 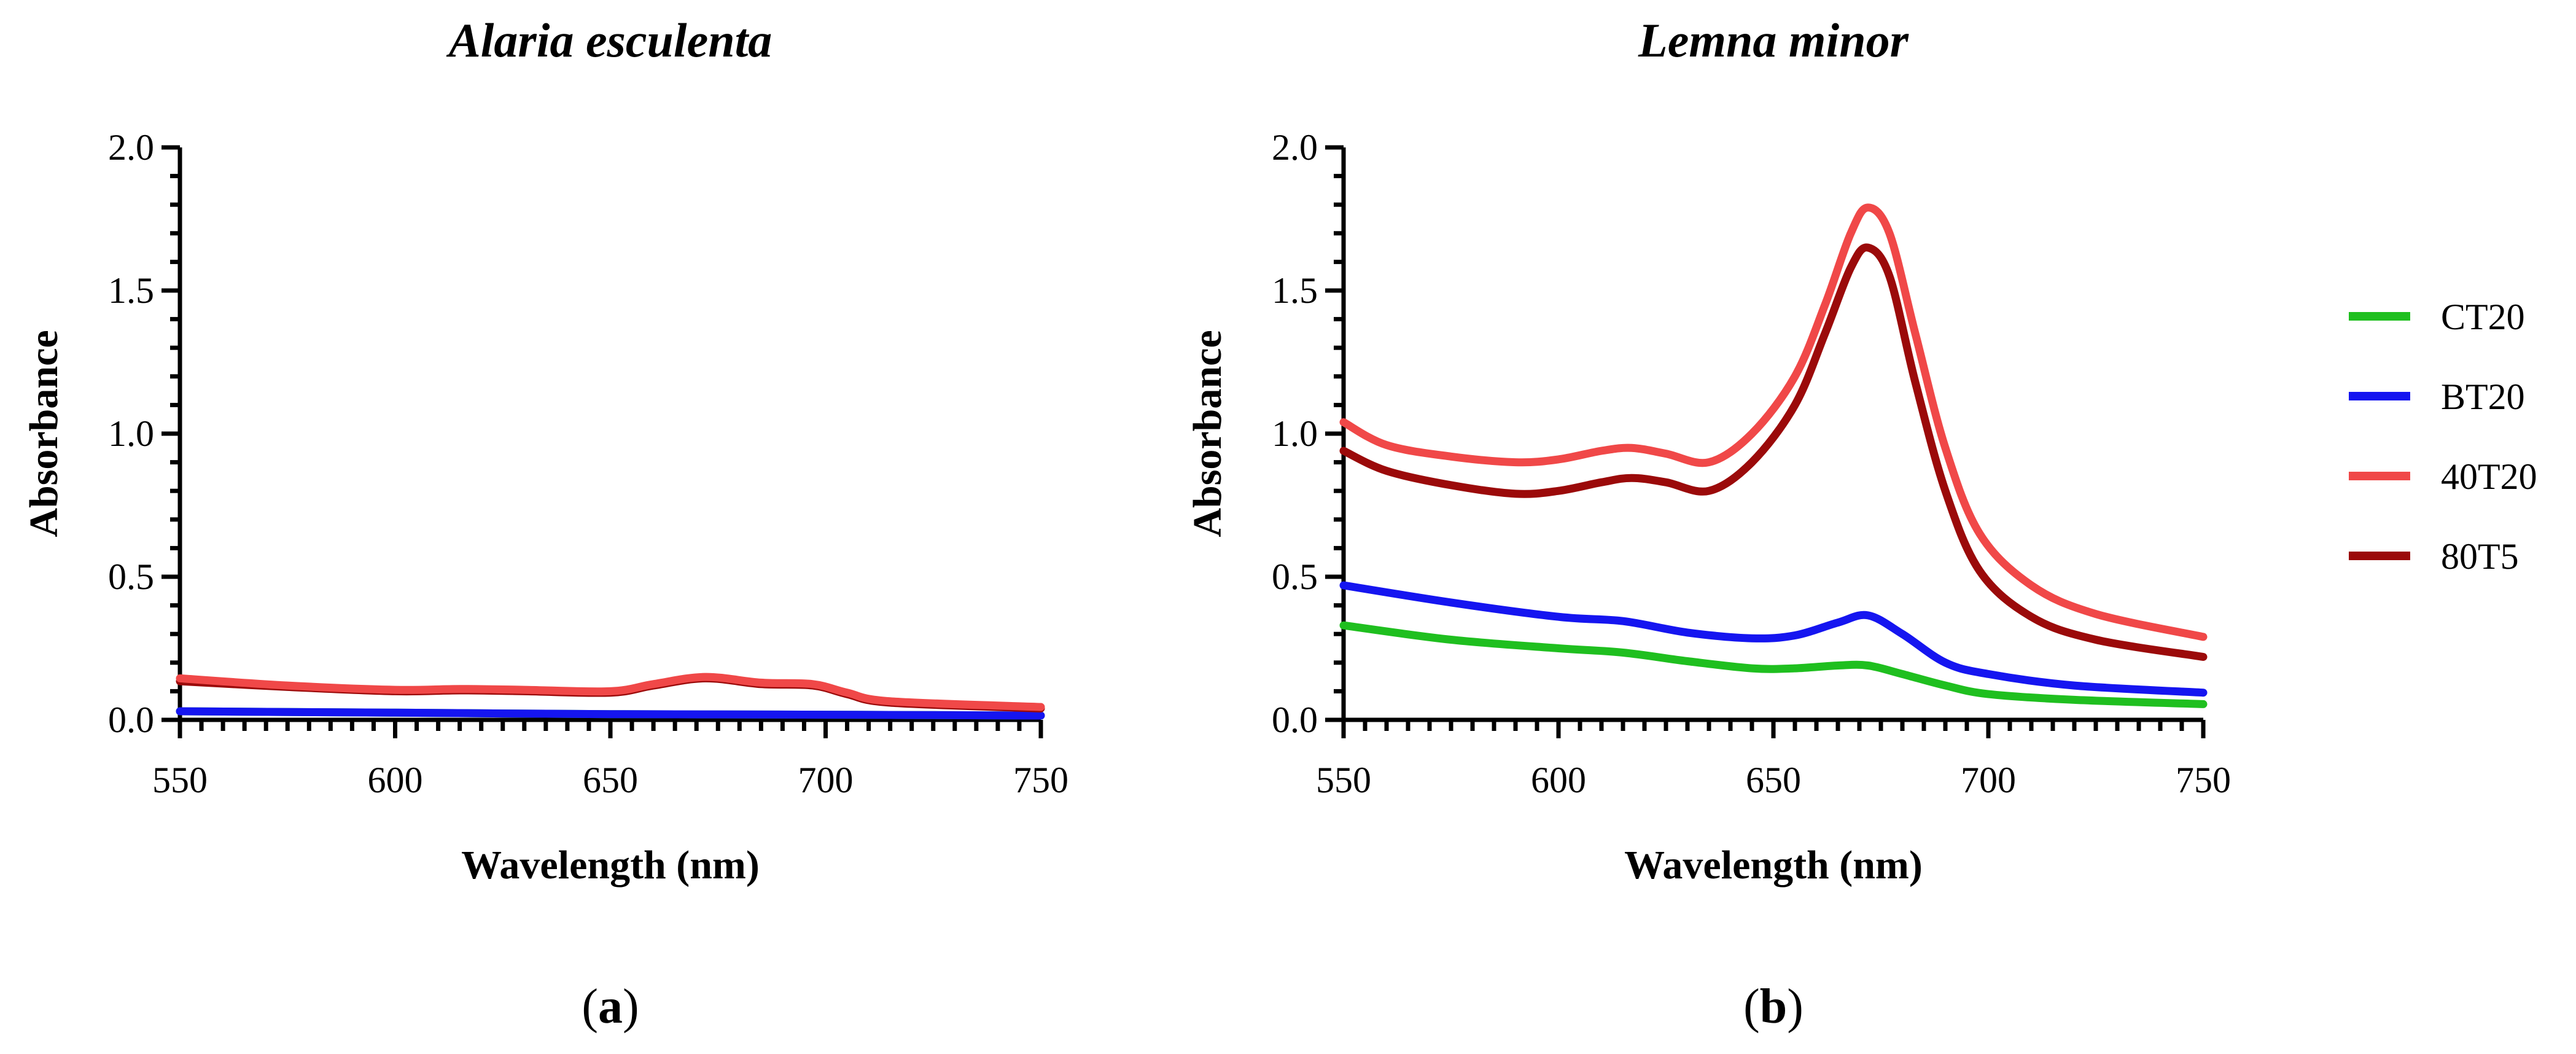 I want to click on series-line-ct20, so click(x=1773, y=665).